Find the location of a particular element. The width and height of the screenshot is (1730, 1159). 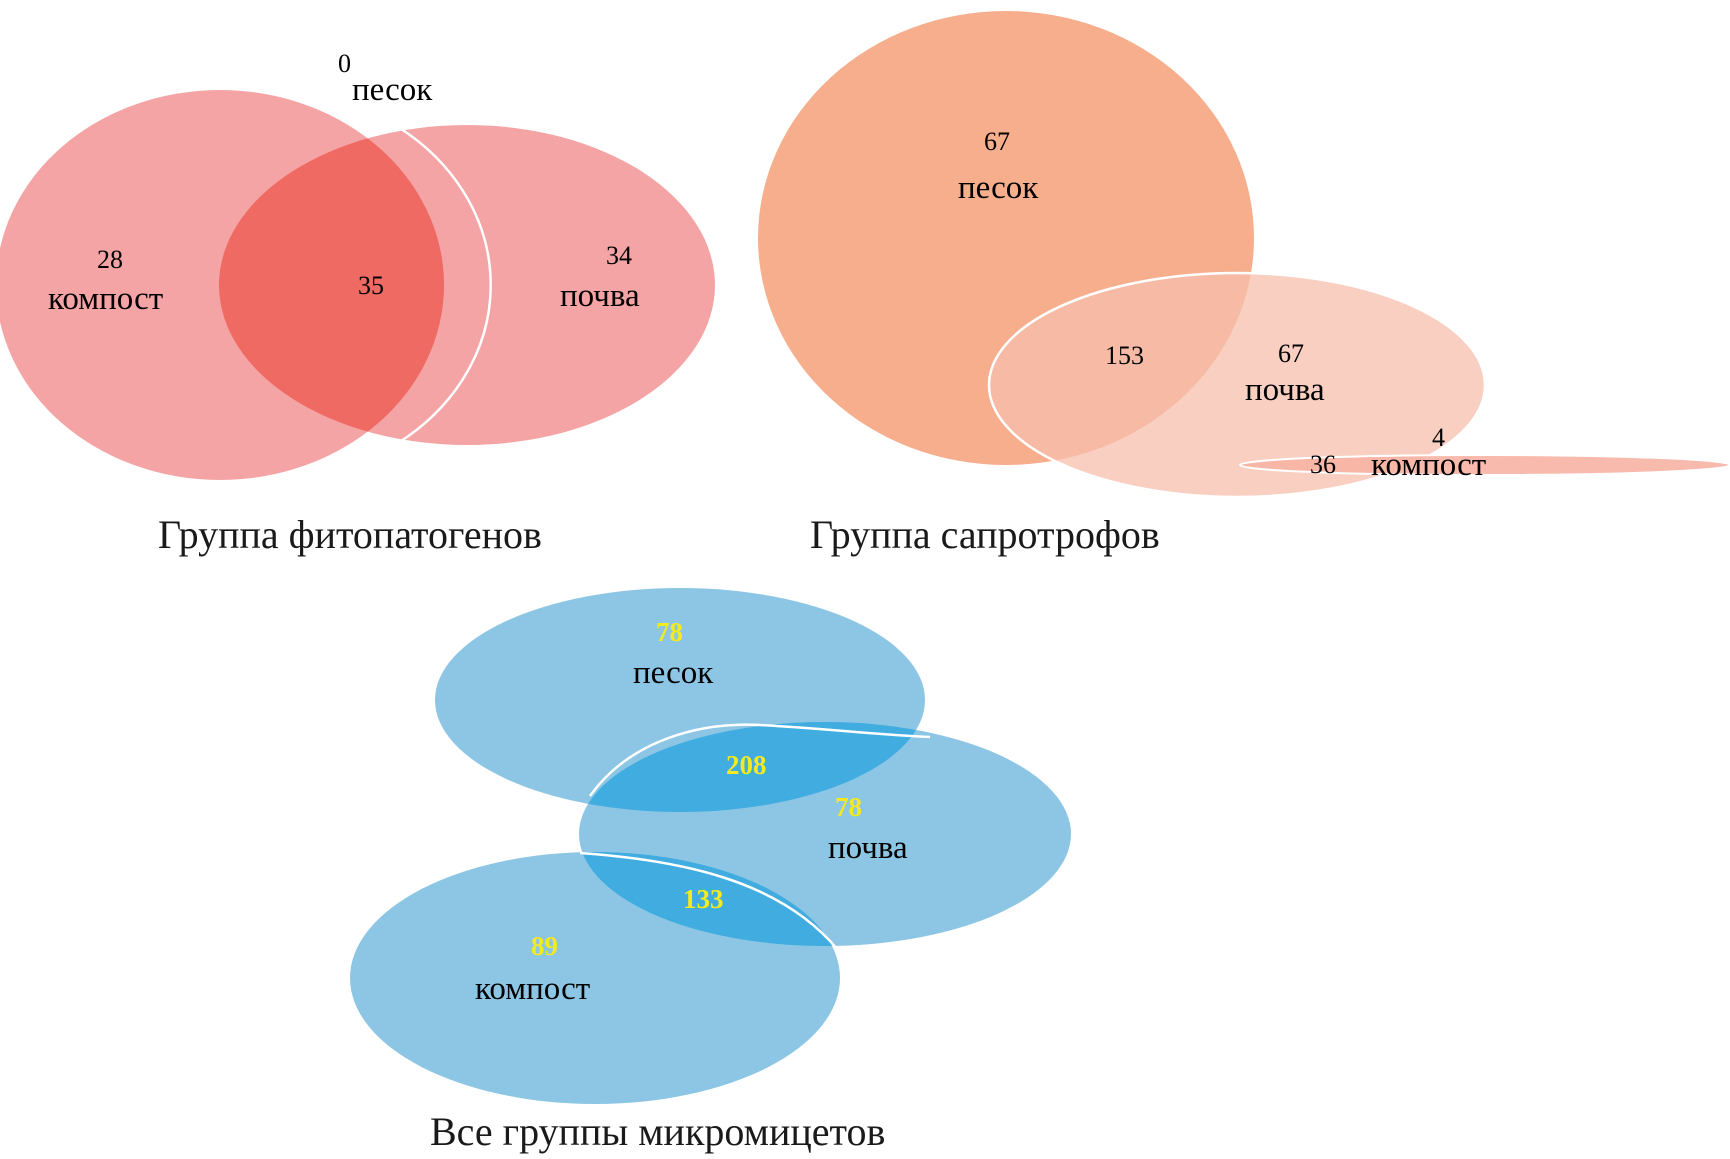

sapro-sand-label: песок is located at coordinates (998, 188).